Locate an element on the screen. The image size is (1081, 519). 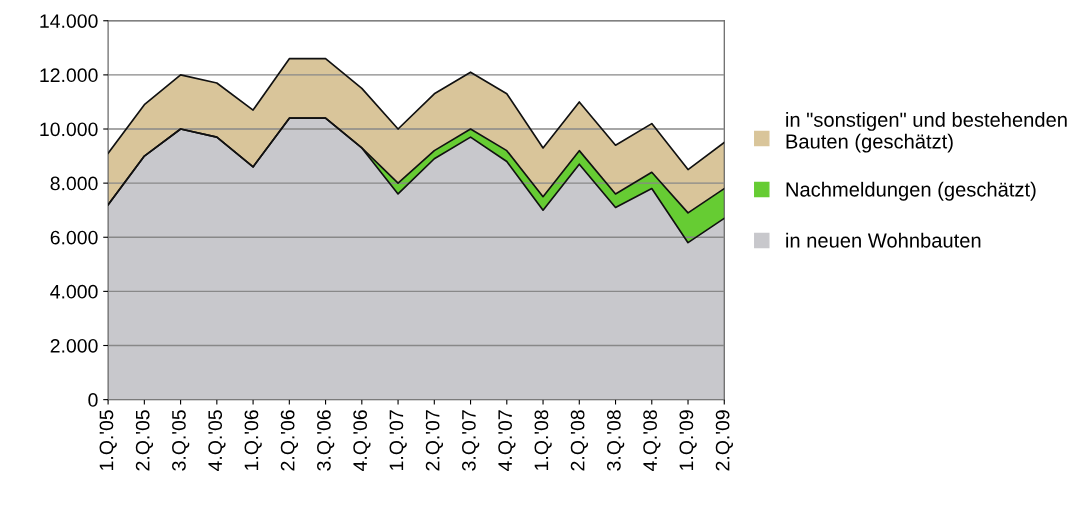
x-tick-label: 1.Q.'07 is located at coordinates (398, 440).